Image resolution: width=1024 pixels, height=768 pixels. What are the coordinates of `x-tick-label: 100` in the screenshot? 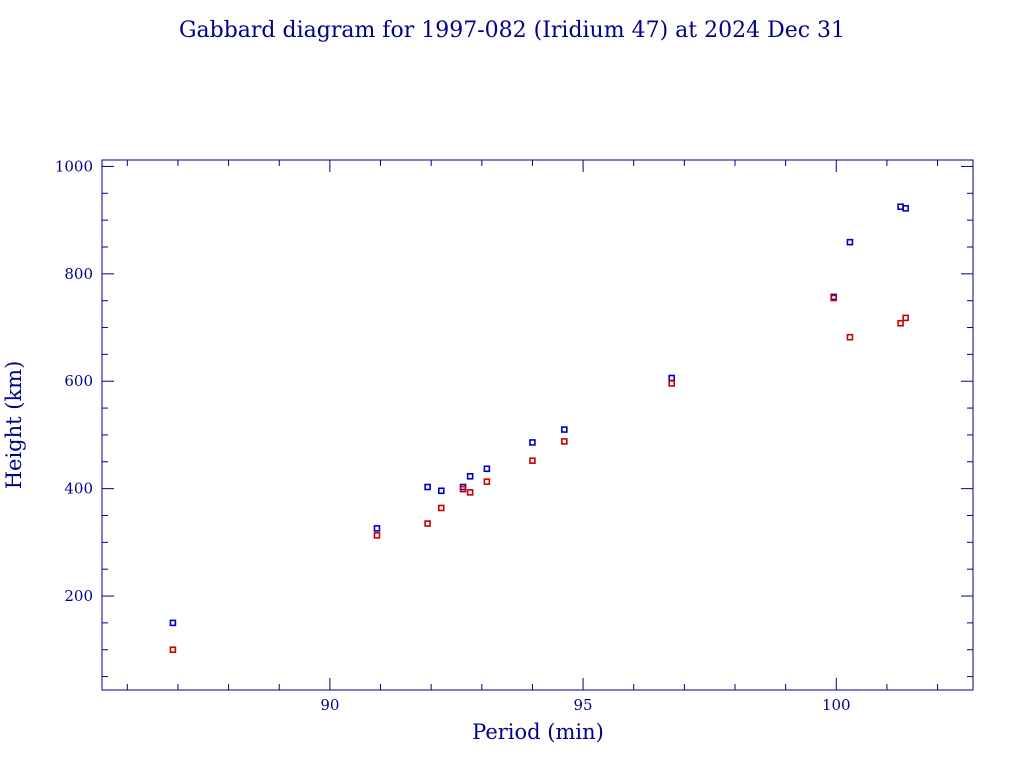 It's located at (836, 705).